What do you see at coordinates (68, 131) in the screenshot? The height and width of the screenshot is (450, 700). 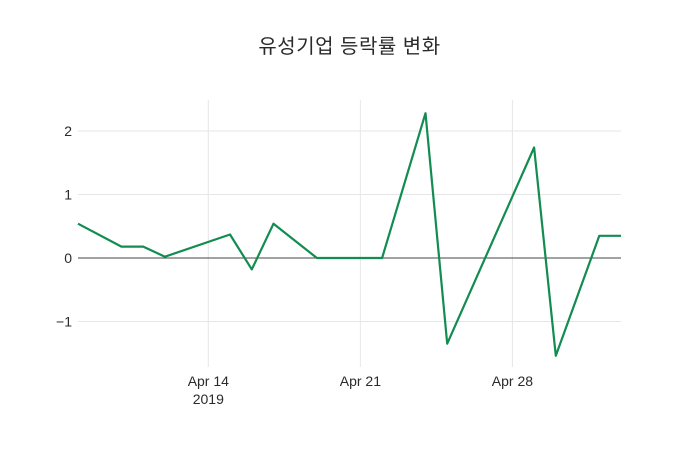 I see `y-tick-label: 2` at bounding box center [68, 131].